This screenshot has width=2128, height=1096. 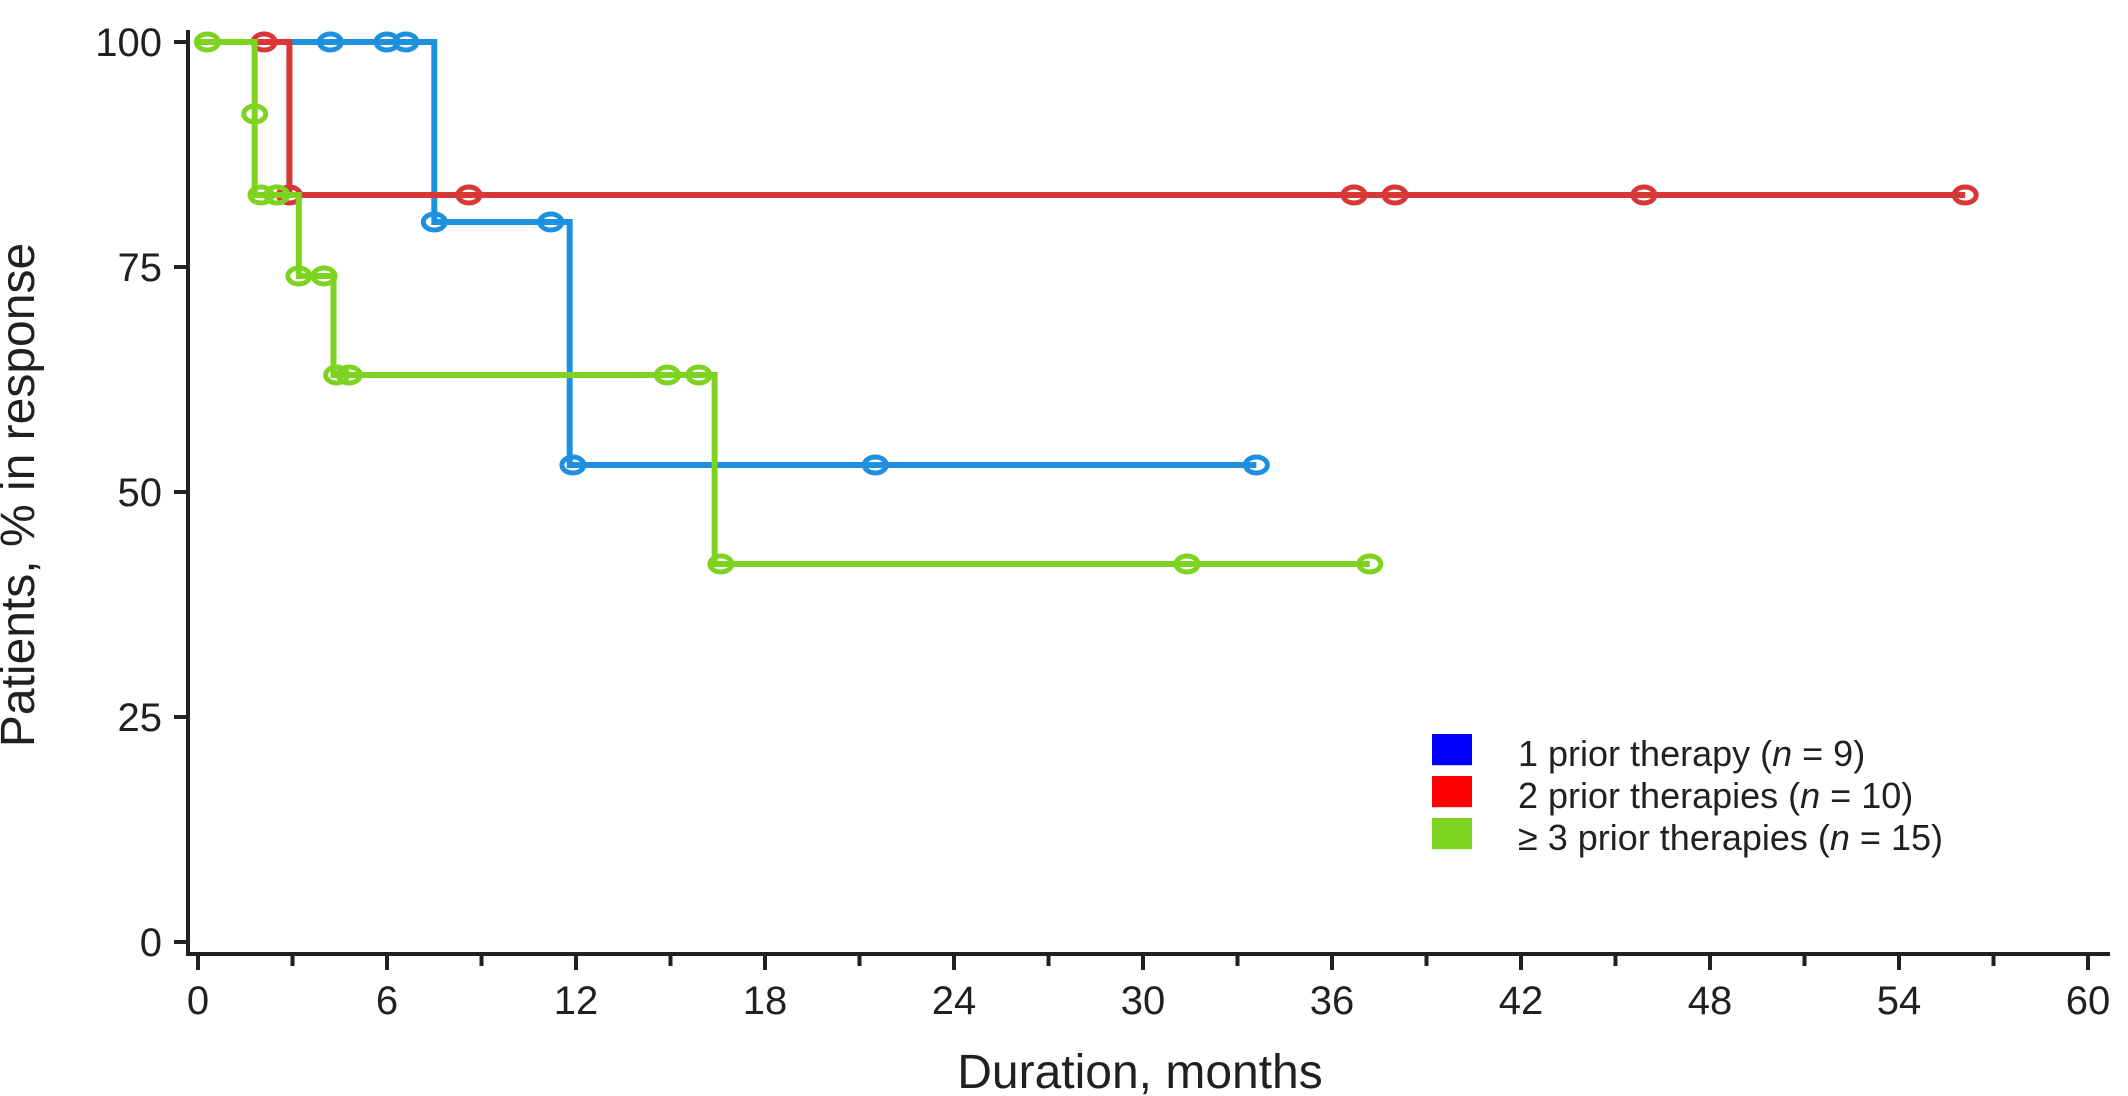 I want to click on x-tick-label-48: 48, so click(x=1710, y=1001).